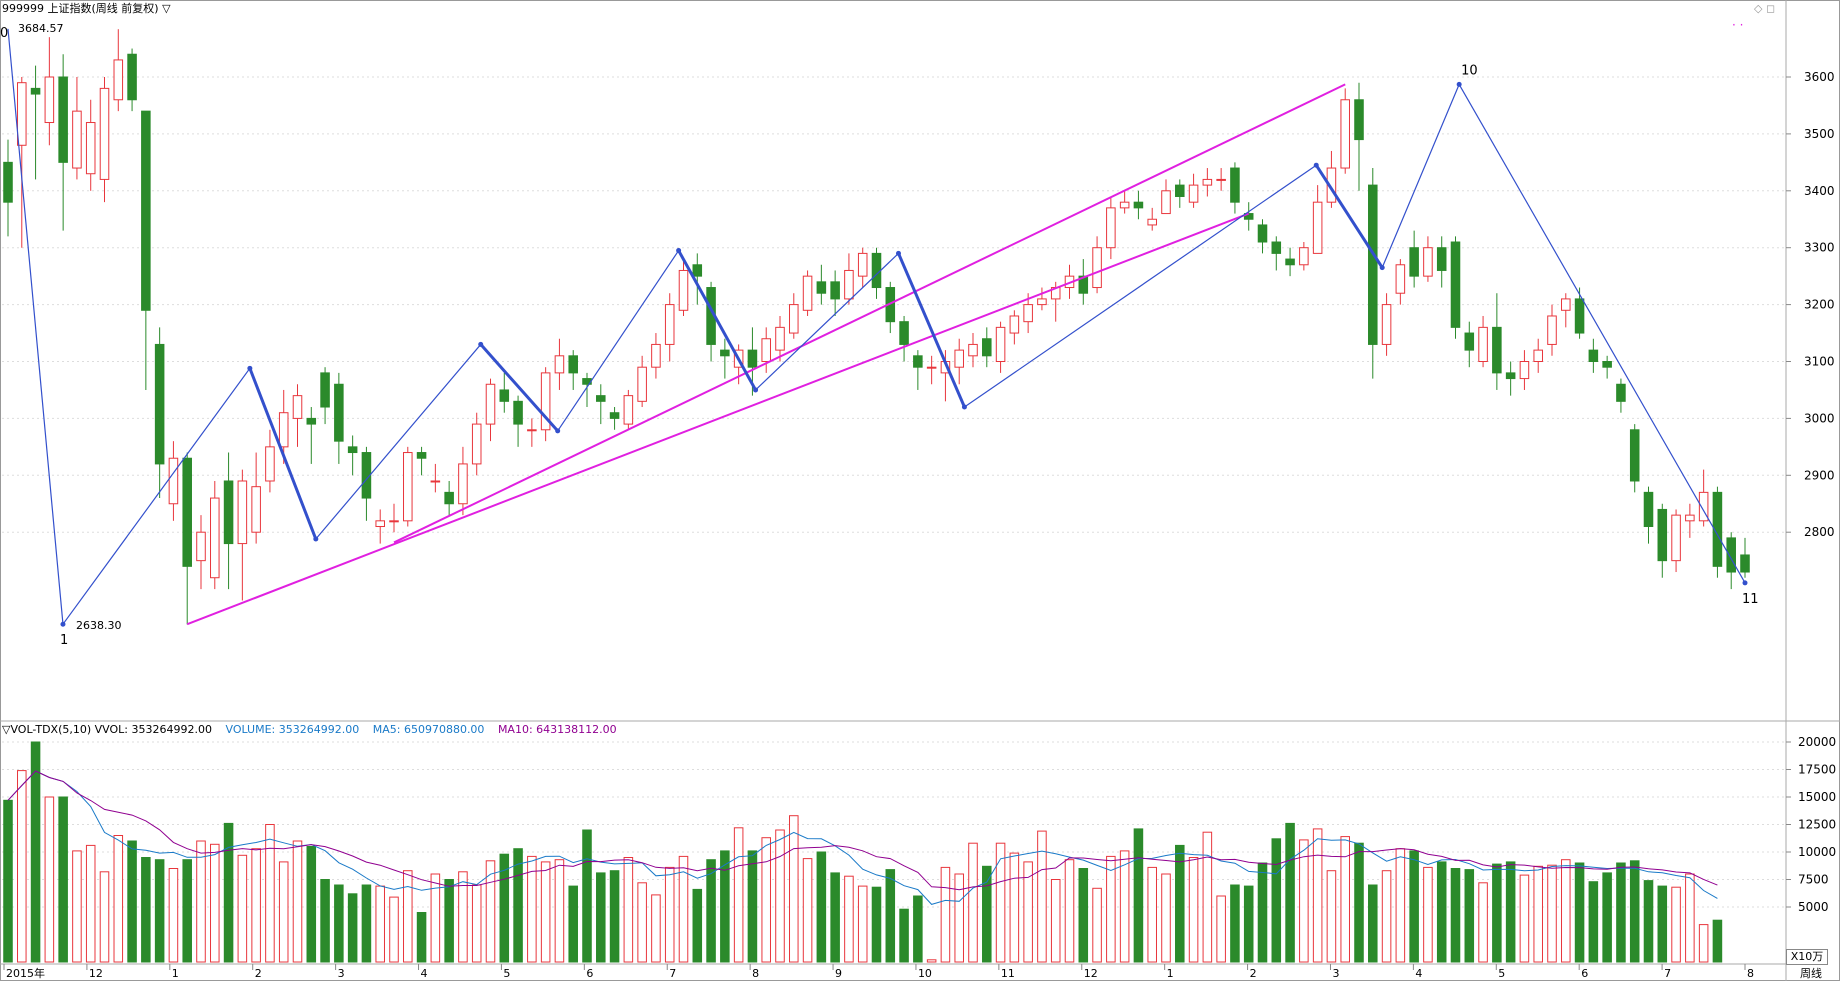 Image resolution: width=1840 pixels, height=981 pixels. What do you see at coordinates (1418, 973) in the screenshot?
I see `time-label: 4` at bounding box center [1418, 973].